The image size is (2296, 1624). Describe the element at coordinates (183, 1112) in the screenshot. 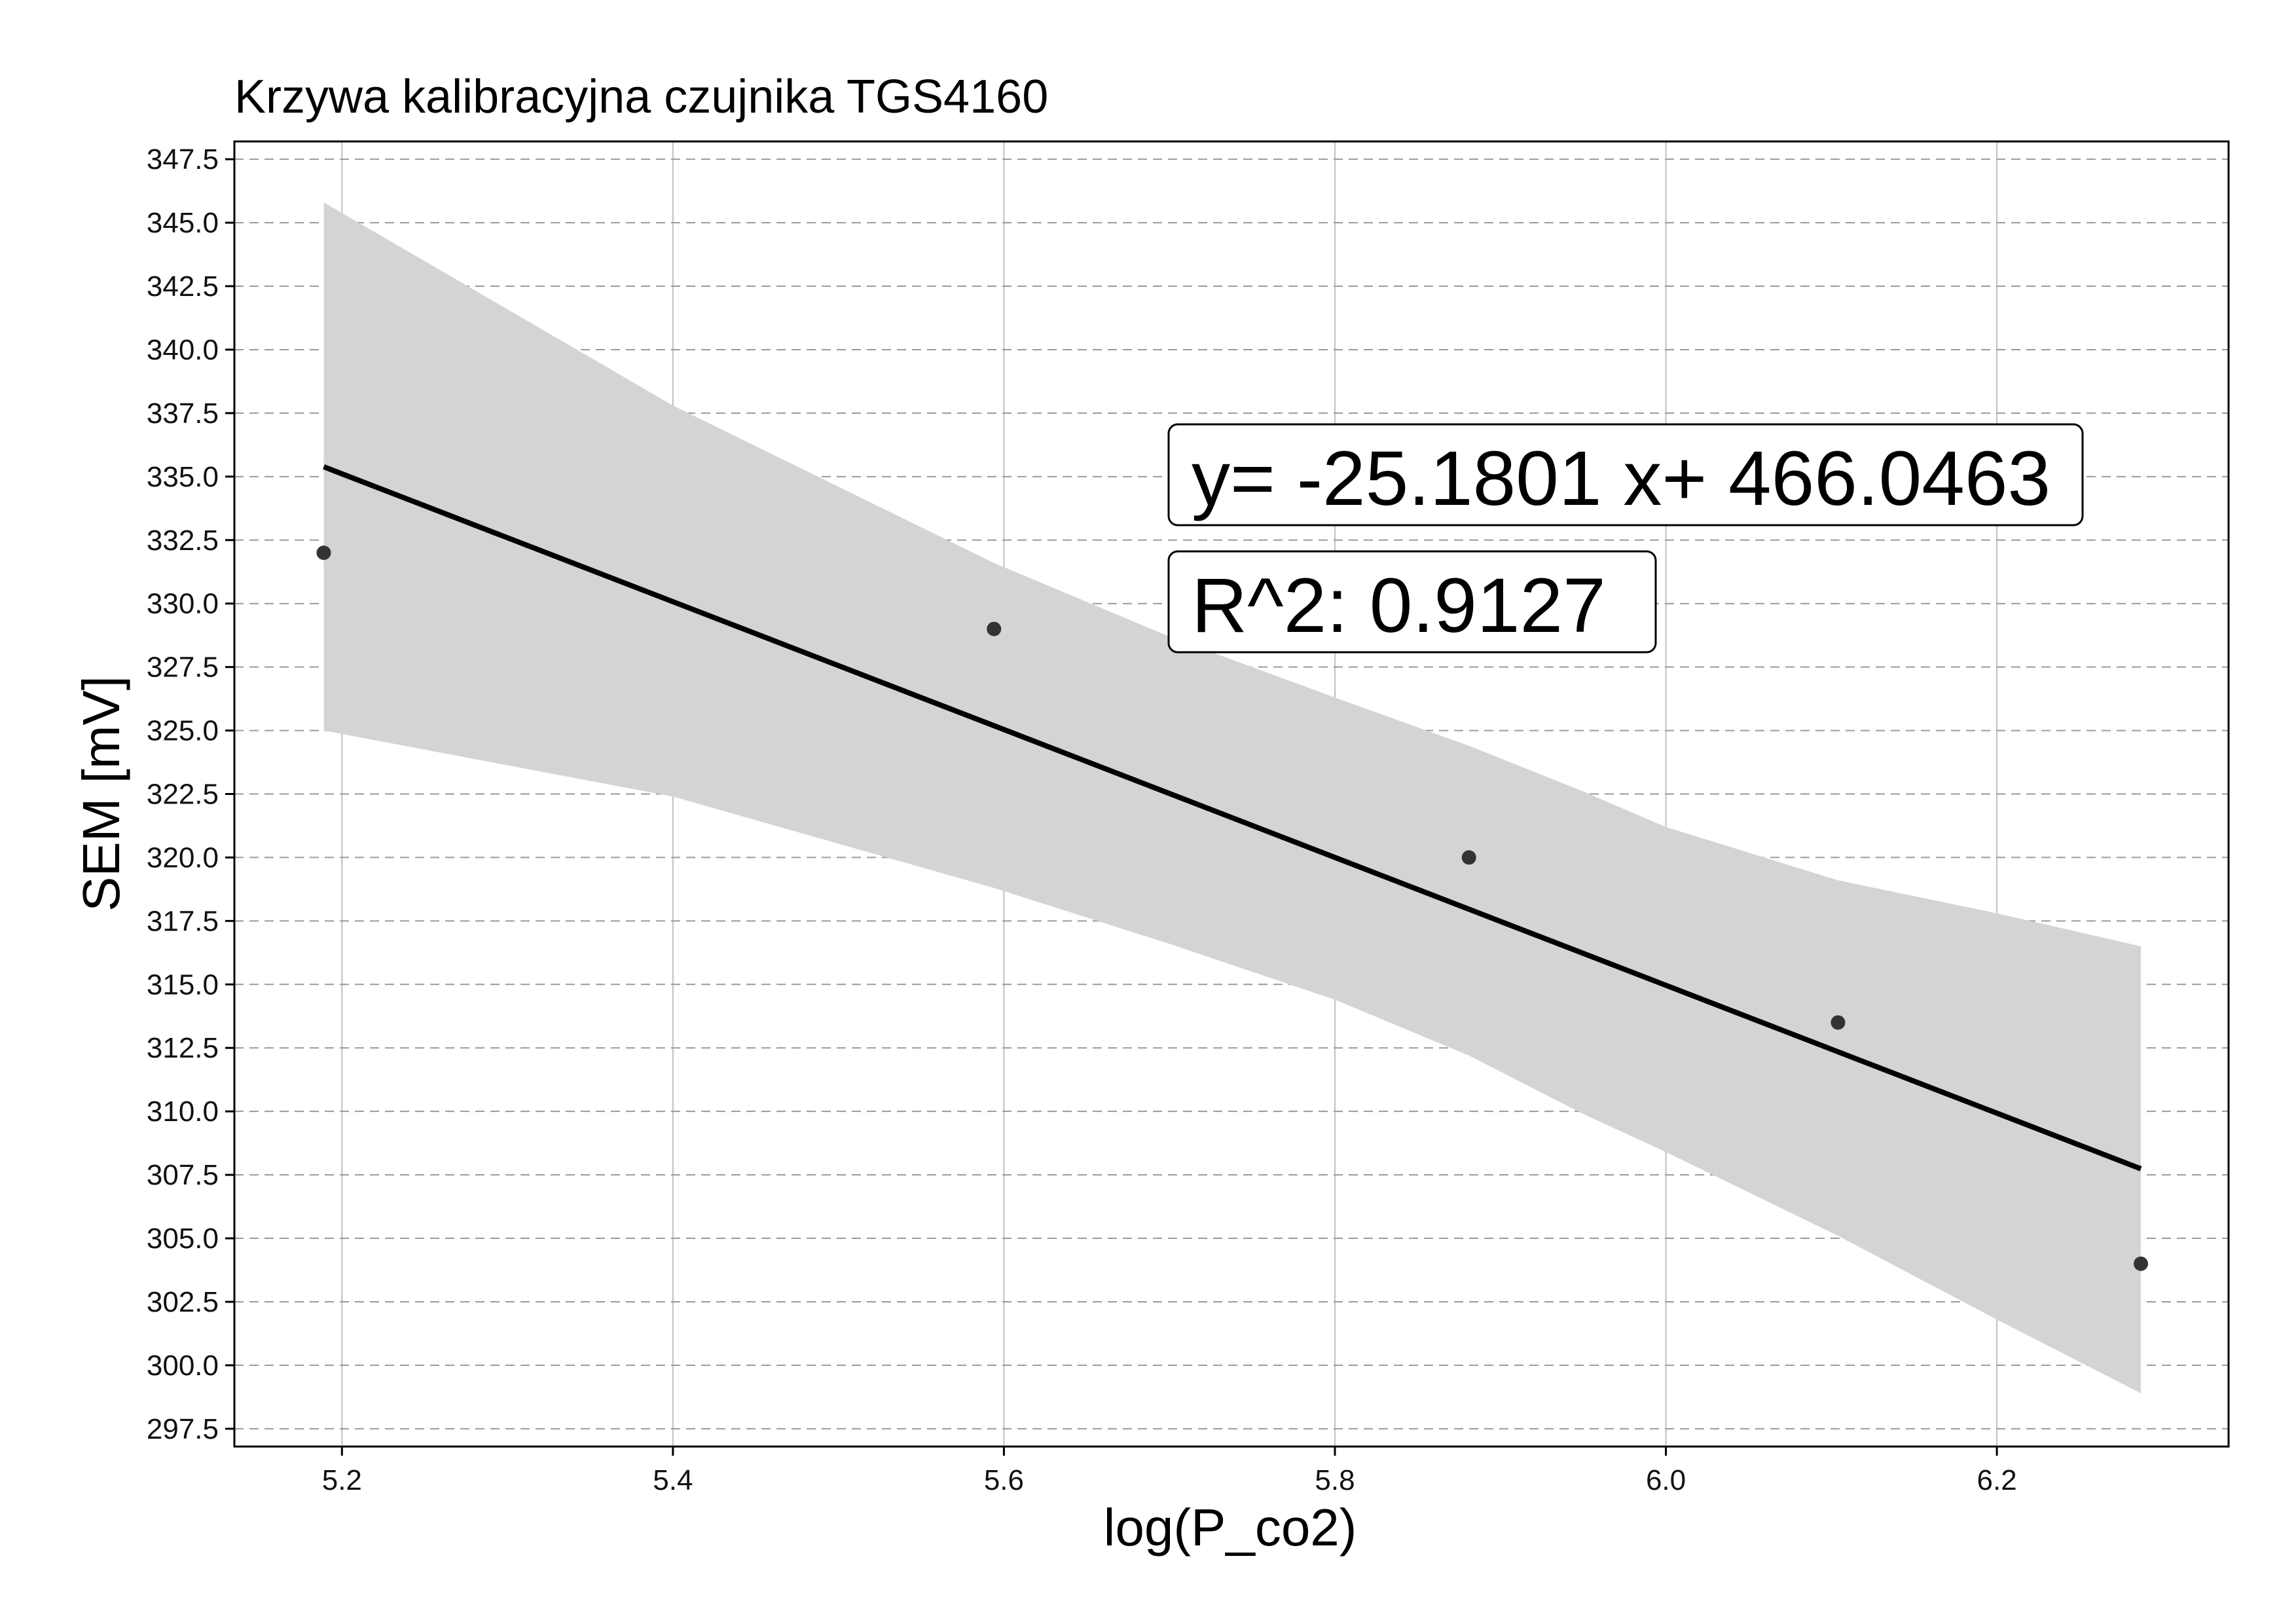

I see `y-tick-label: 310.0` at that location.